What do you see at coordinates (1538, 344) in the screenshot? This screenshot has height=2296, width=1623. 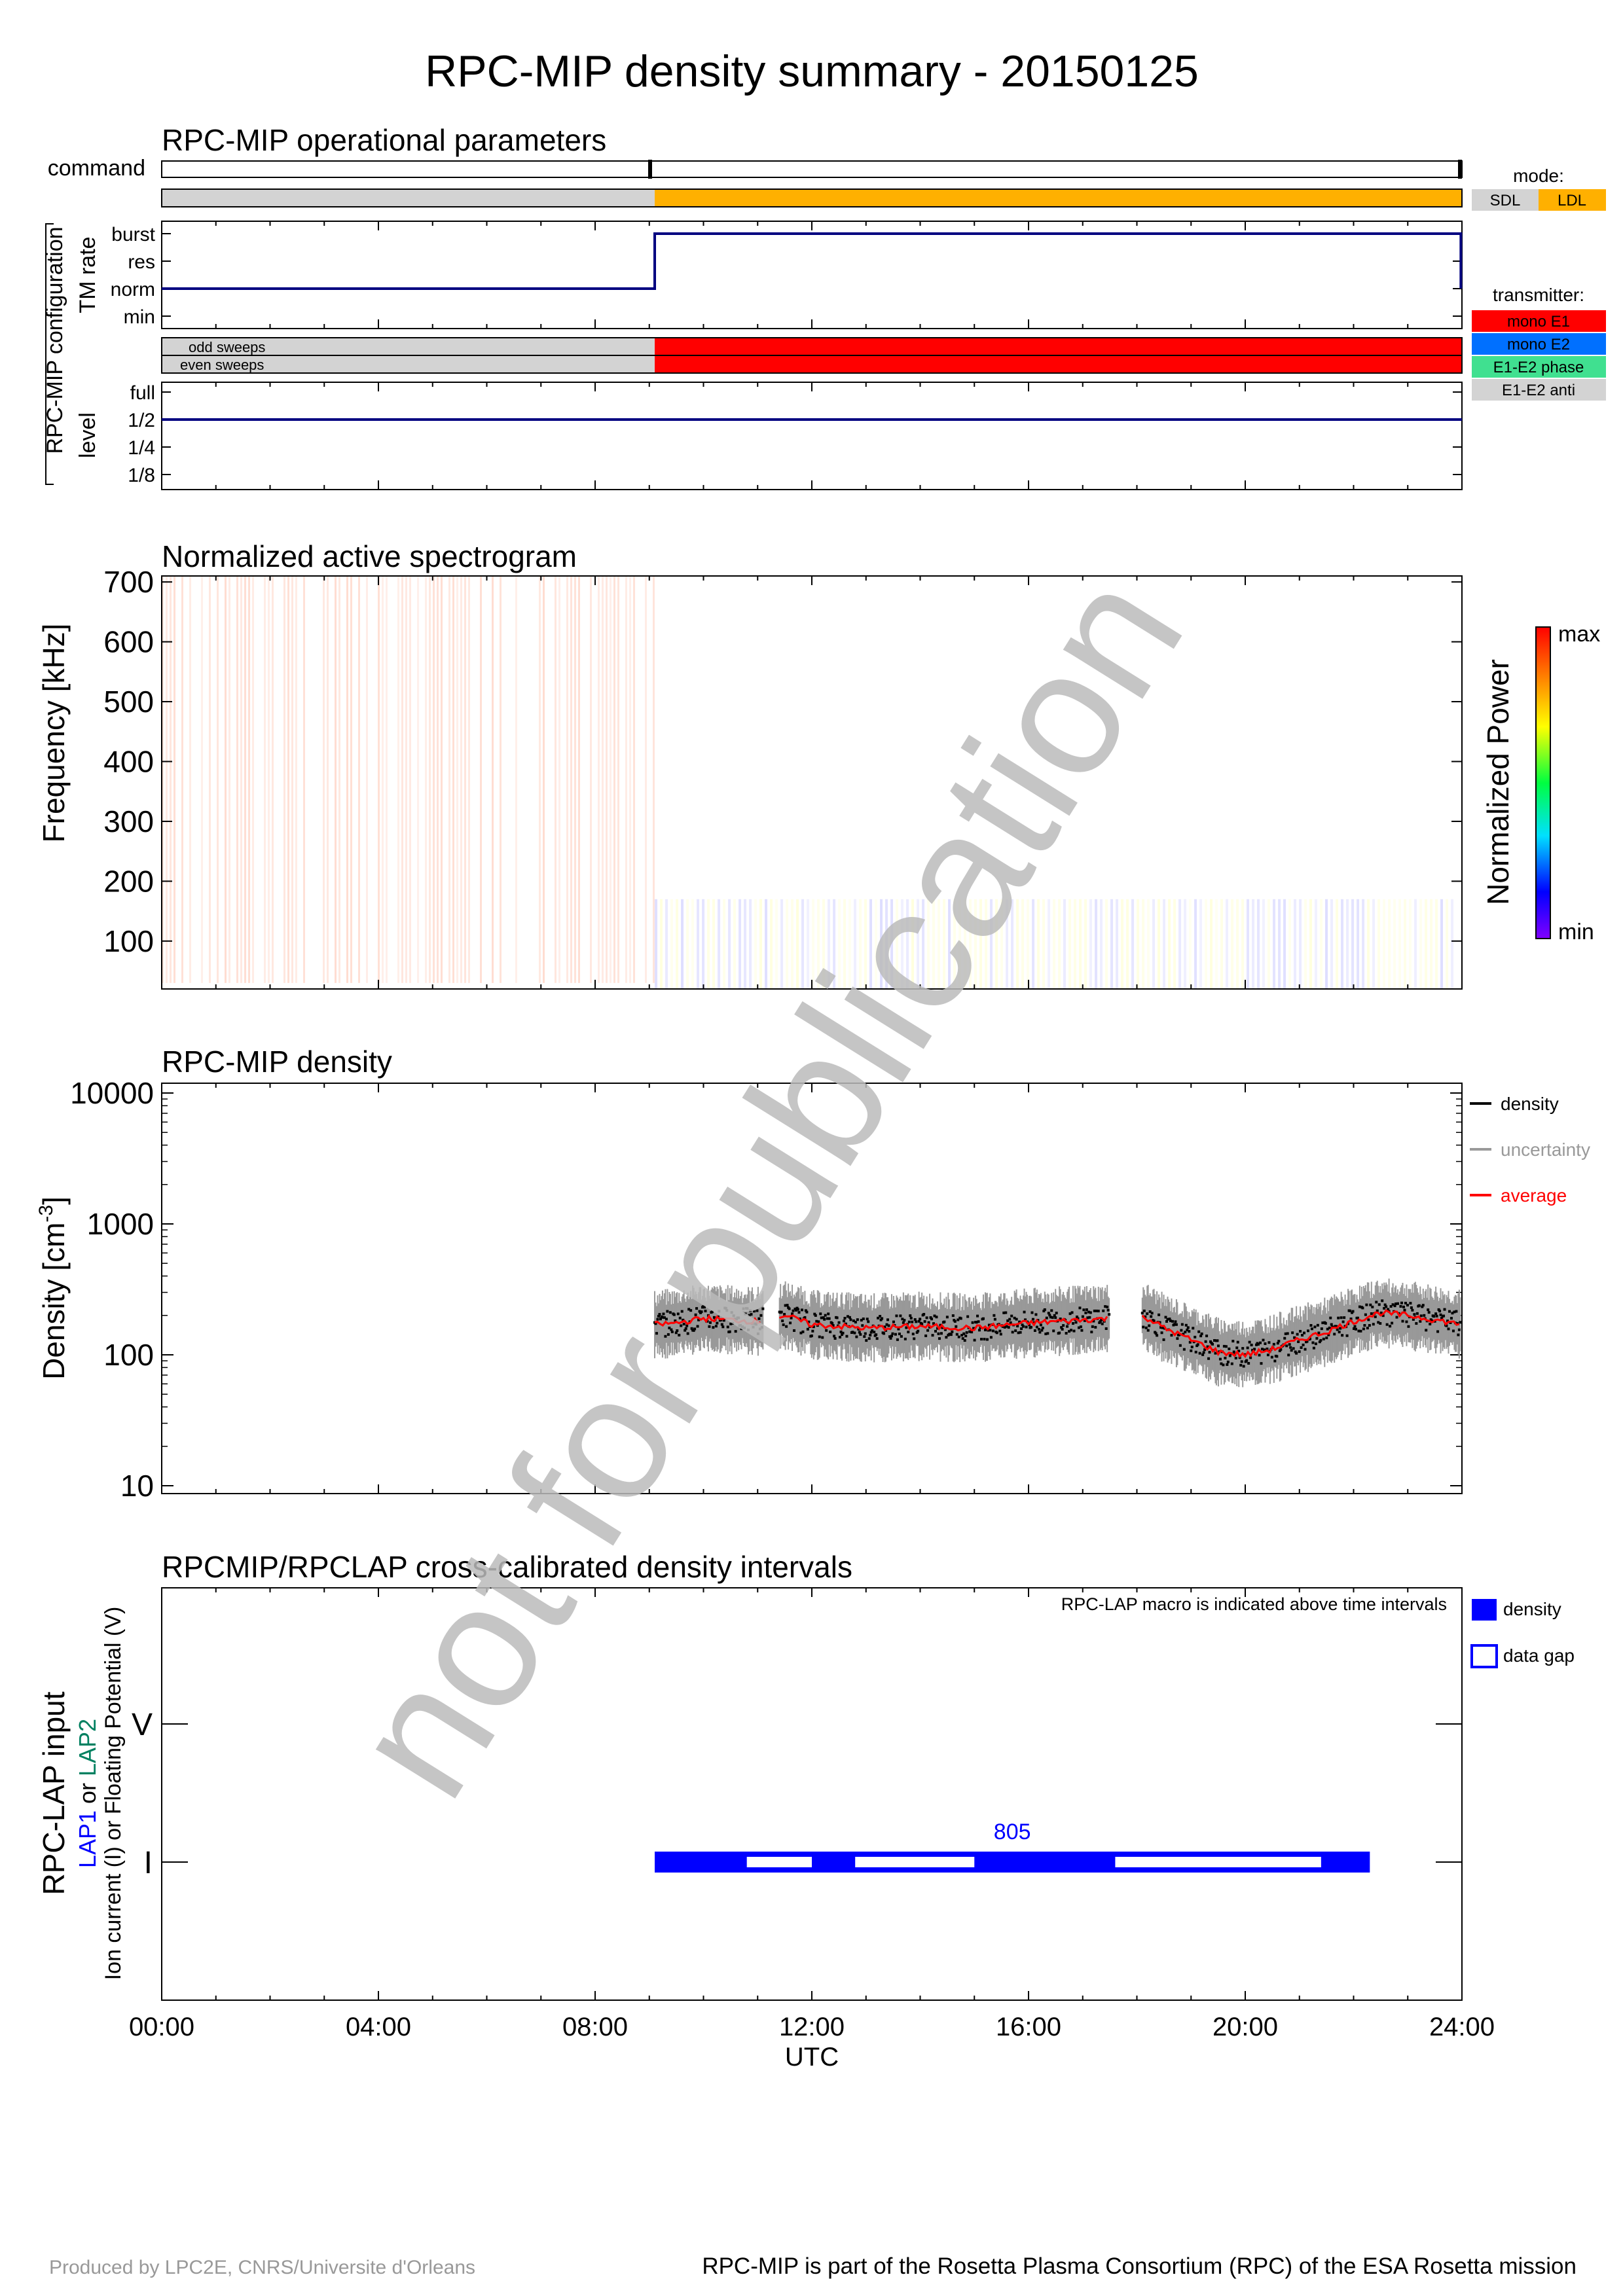 I see `transmitter-legend-label: mono E2` at bounding box center [1538, 344].